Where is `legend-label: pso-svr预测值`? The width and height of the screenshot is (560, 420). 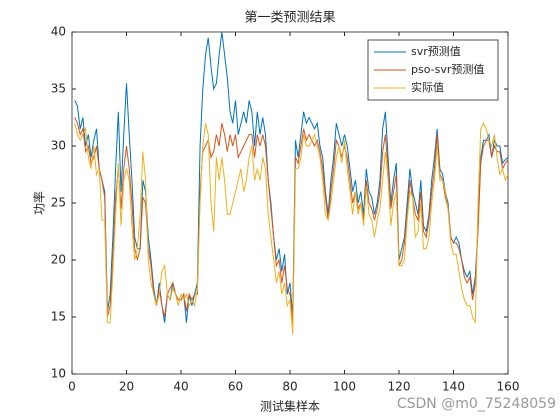
legend-label: pso-svr预测值 is located at coordinates (447, 69).